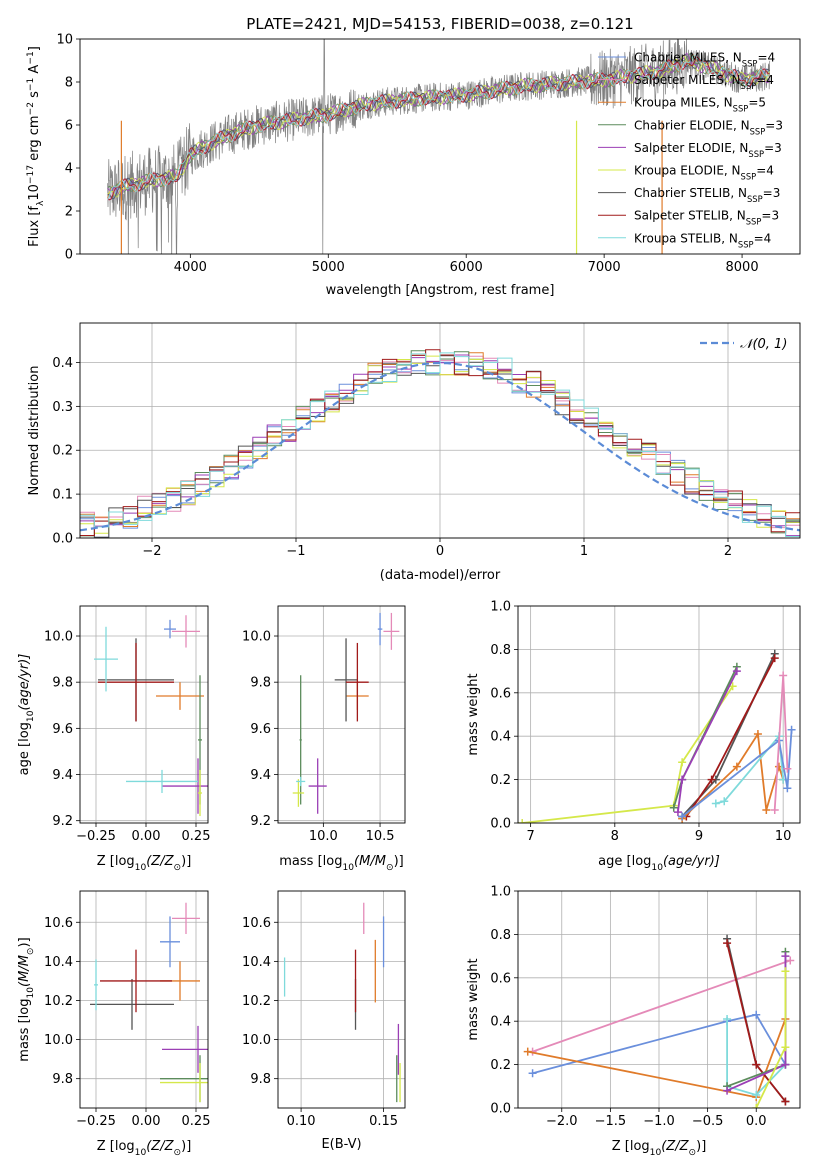 The height and width of the screenshot is (1170, 819). What do you see at coordinates (69, 83) in the screenshot?
I see `y-tick-label: 8` at bounding box center [69, 83].